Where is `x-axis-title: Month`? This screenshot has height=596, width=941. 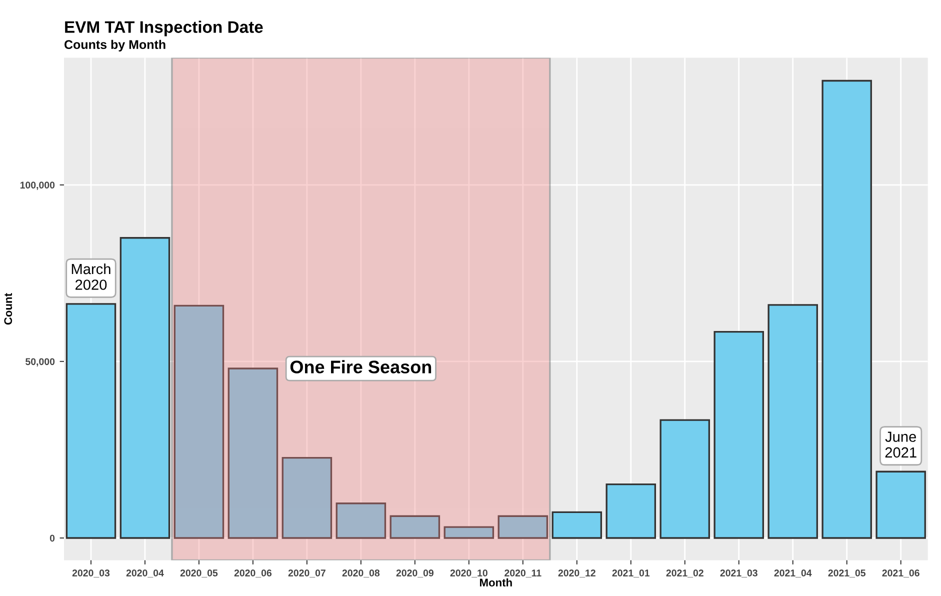 x-axis-title: Month is located at coordinates (496, 582).